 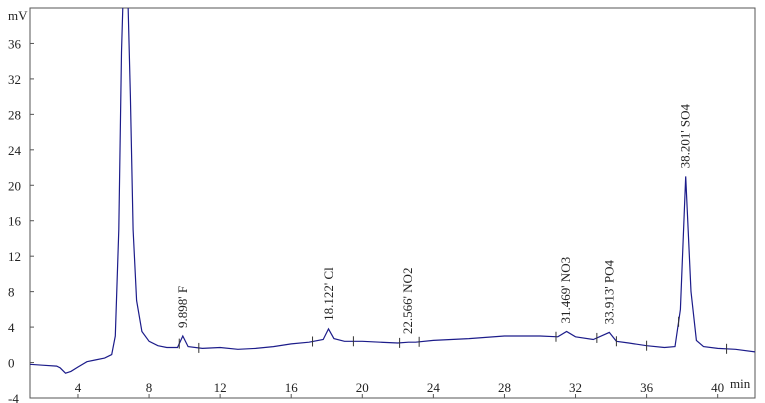 I want to click on peak-label: 18.122' Cl, so click(x=328, y=294).